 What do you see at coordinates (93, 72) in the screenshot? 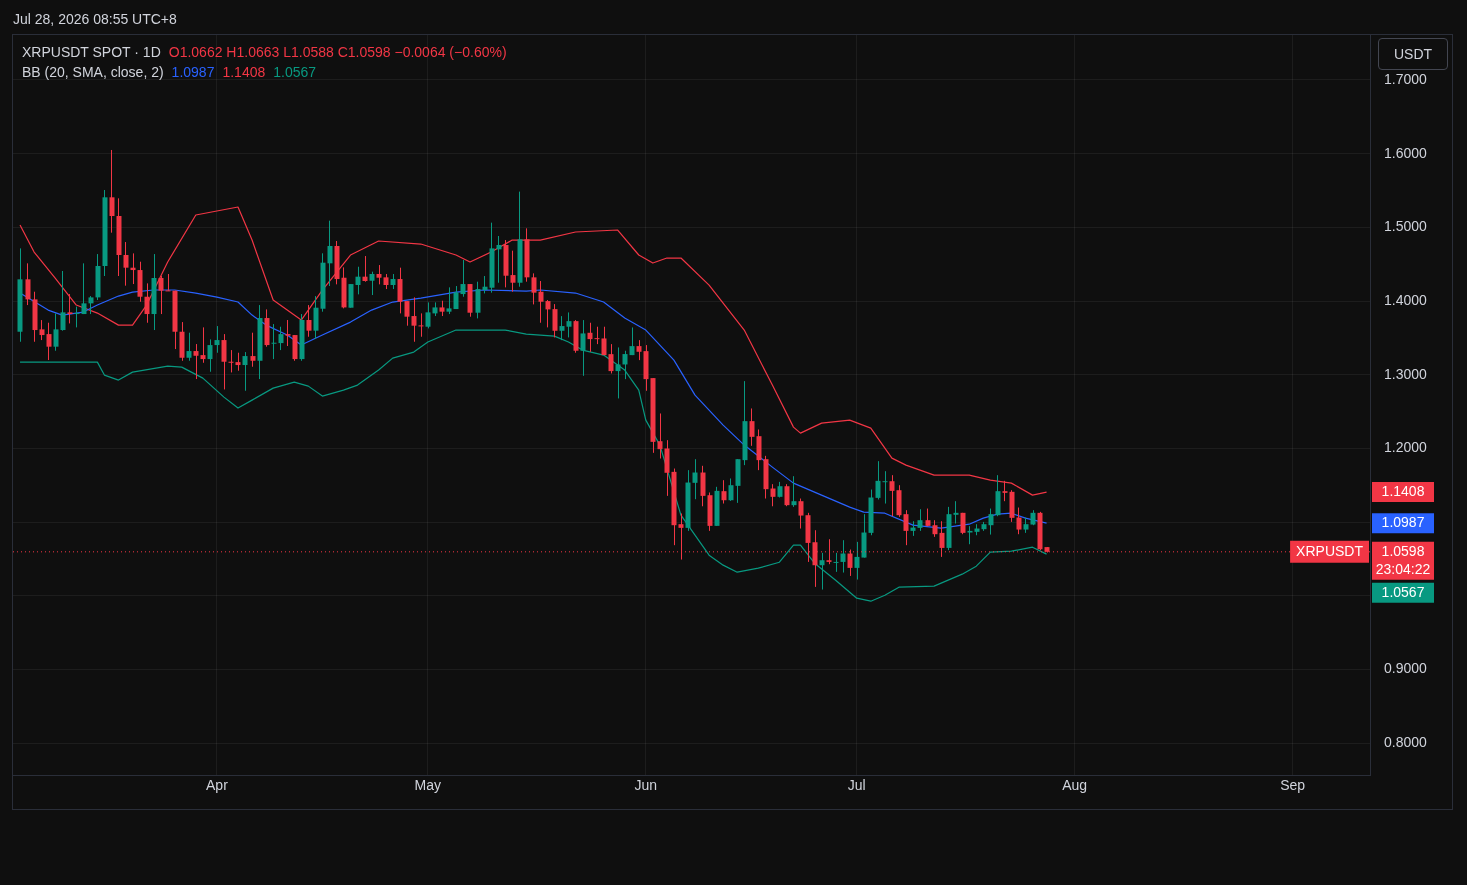
I see `annotation: BB (20, SMA, close, 2)` at bounding box center [93, 72].